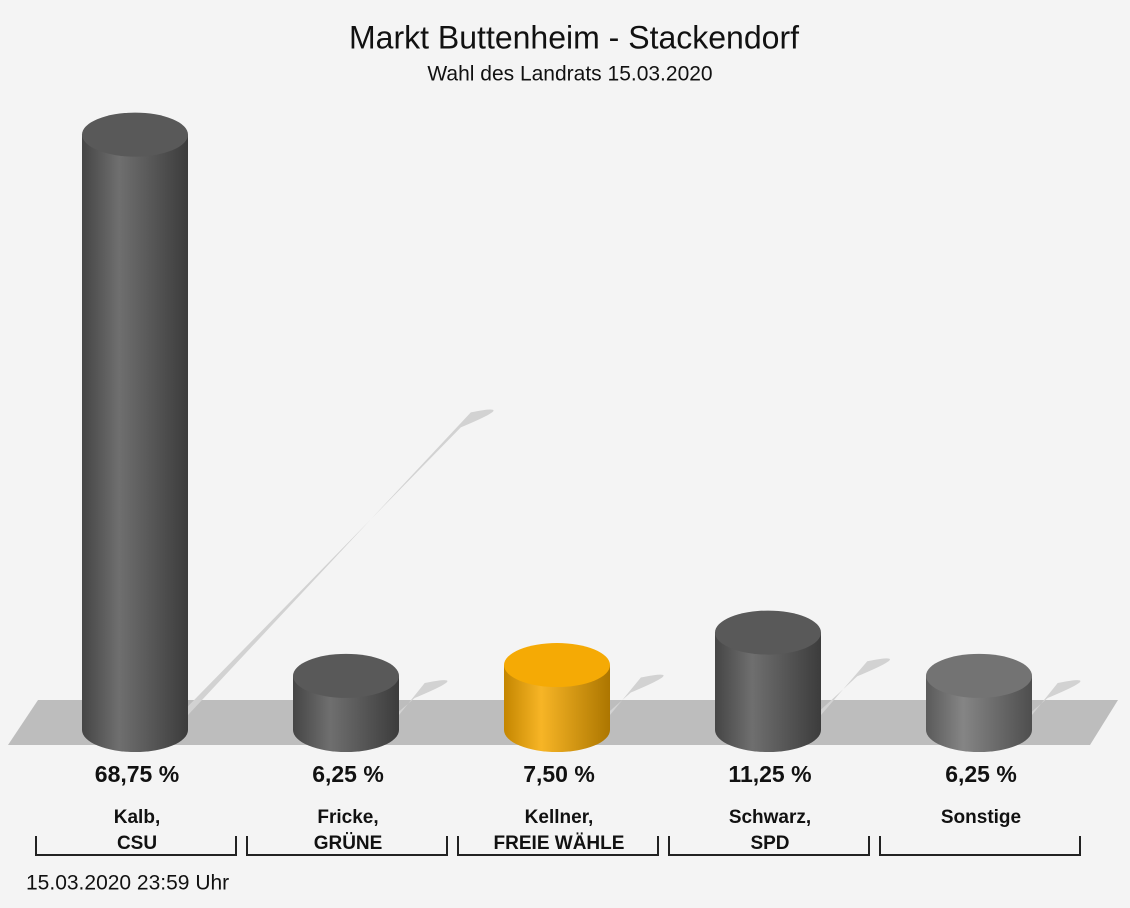  I want to click on category-label: FREIE WÄHLE, so click(559, 843).